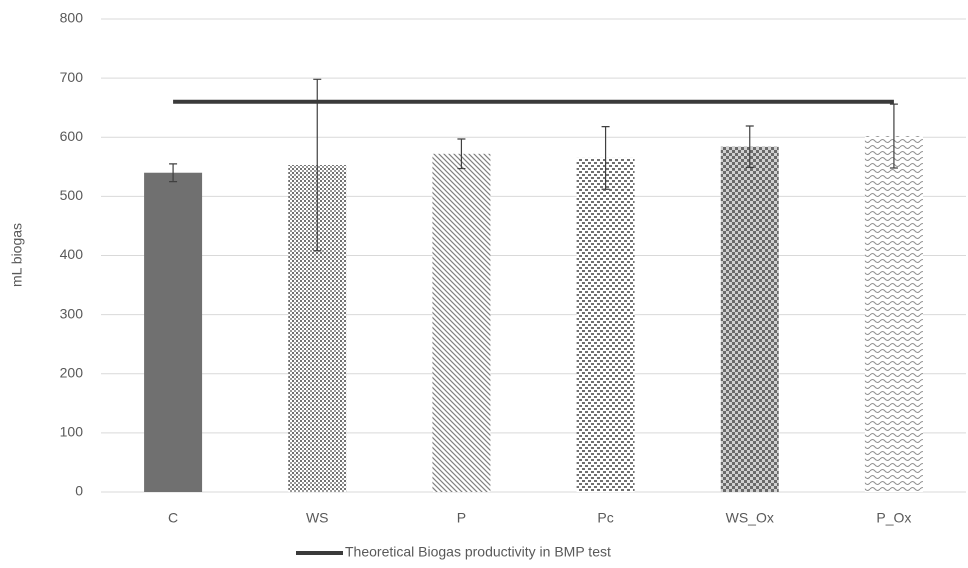 Image resolution: width=968 pixels, height=568 pixels. What do you see at coordinates (72, 77) in the screenshot?
I see `y-tick-label: 700` at bounding box center [72, 77].